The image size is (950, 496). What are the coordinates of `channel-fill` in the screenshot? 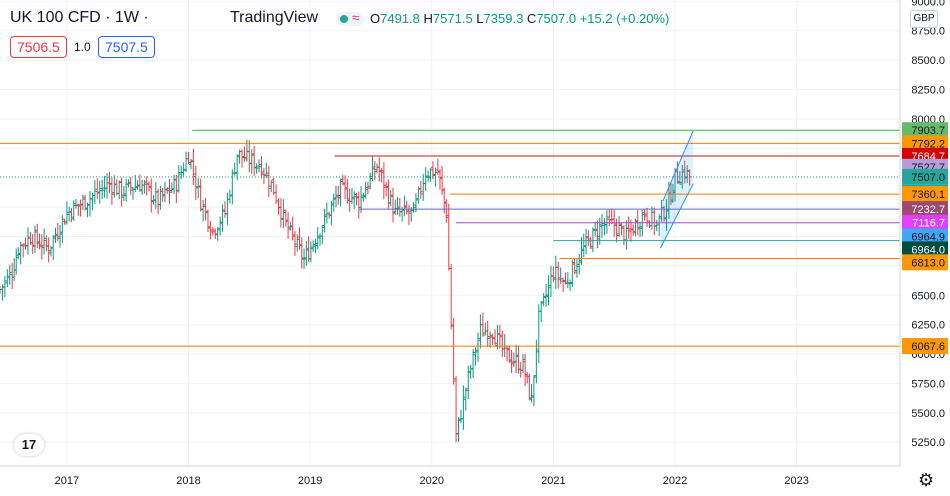 It's located at (677, 189).